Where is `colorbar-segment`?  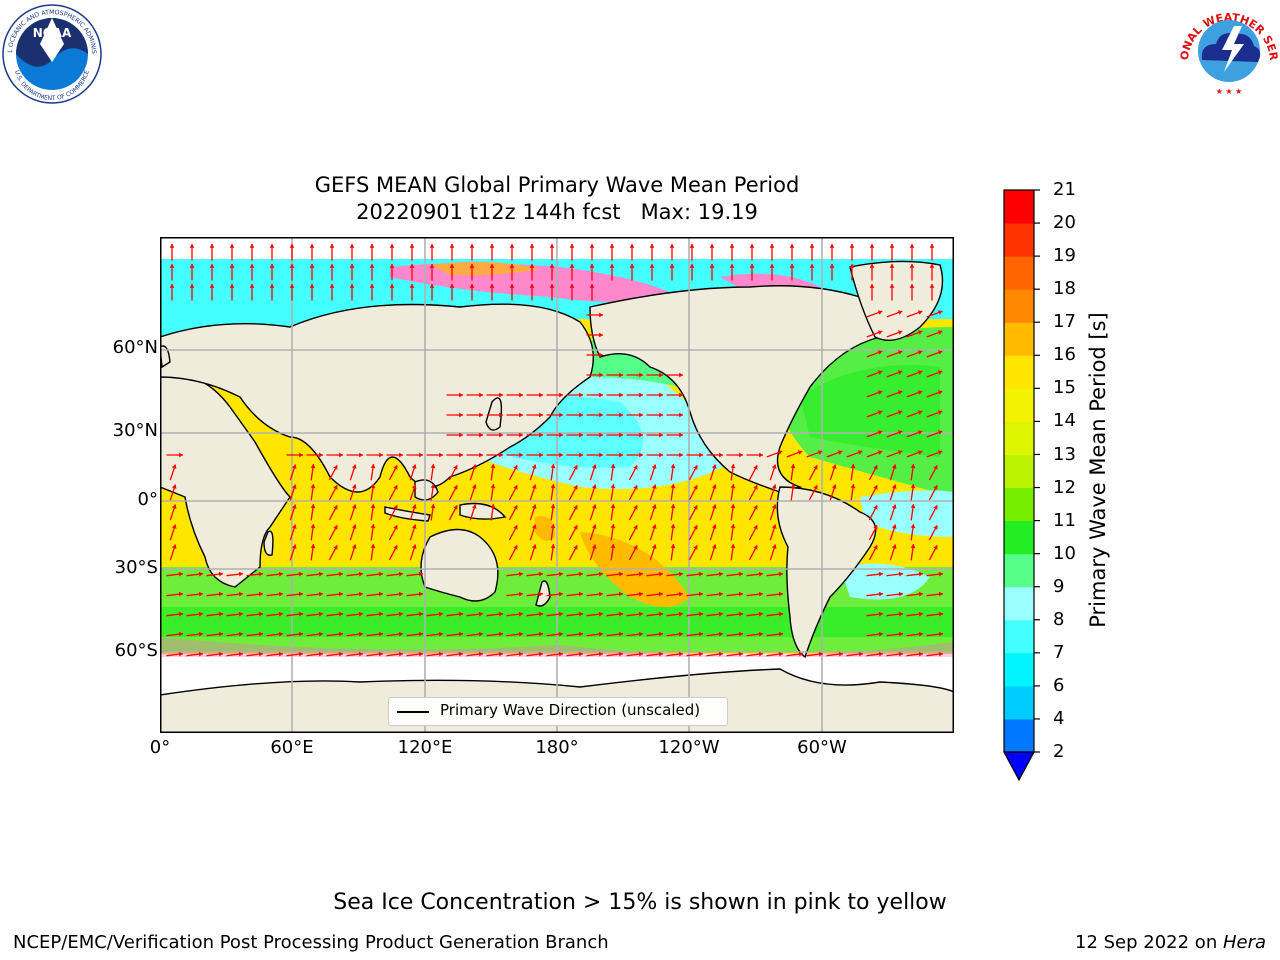
colorbar-segment is located at coordinates (1019, 636).